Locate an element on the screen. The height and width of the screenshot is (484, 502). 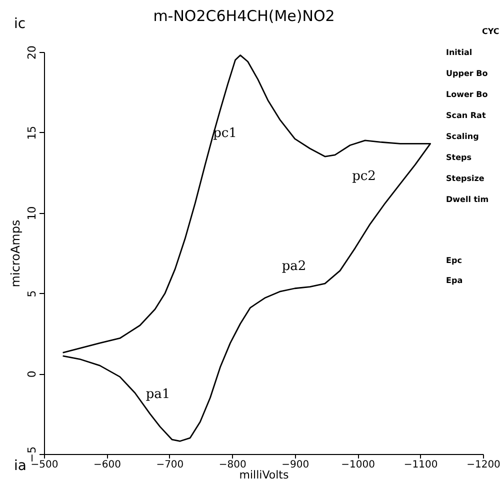
annotation: Stepsize is located at coordinates (465, 178).